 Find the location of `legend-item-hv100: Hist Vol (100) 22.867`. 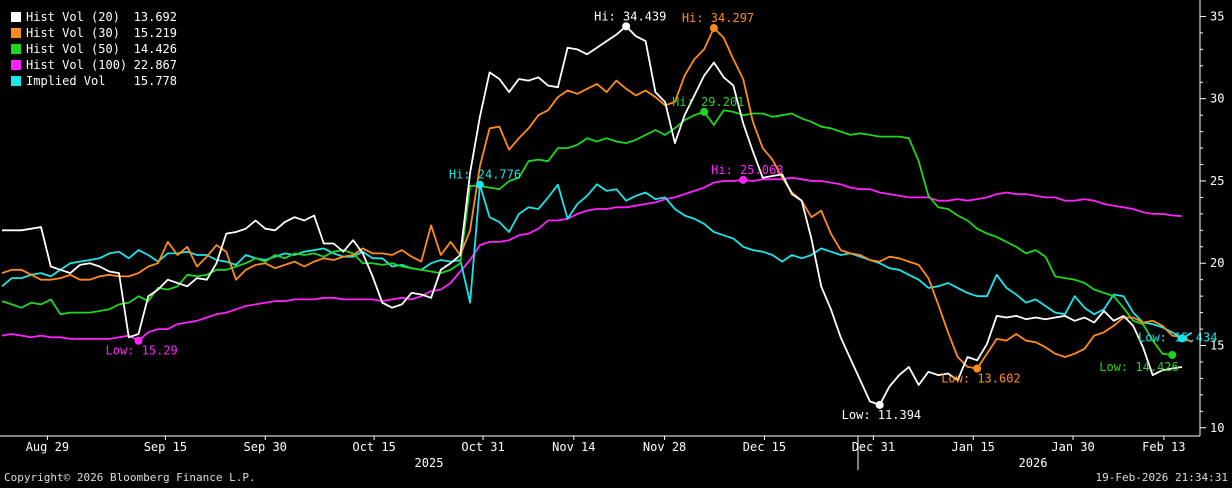

legend-item-hv100: Hist Vol (100) 22.867 is located at coordinates (94, 65).